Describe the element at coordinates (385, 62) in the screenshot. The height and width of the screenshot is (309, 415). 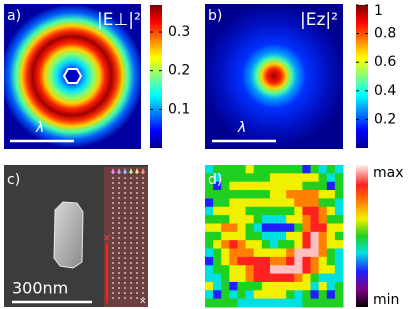
I see `colorbar-tick-label: 0.6` at that location.